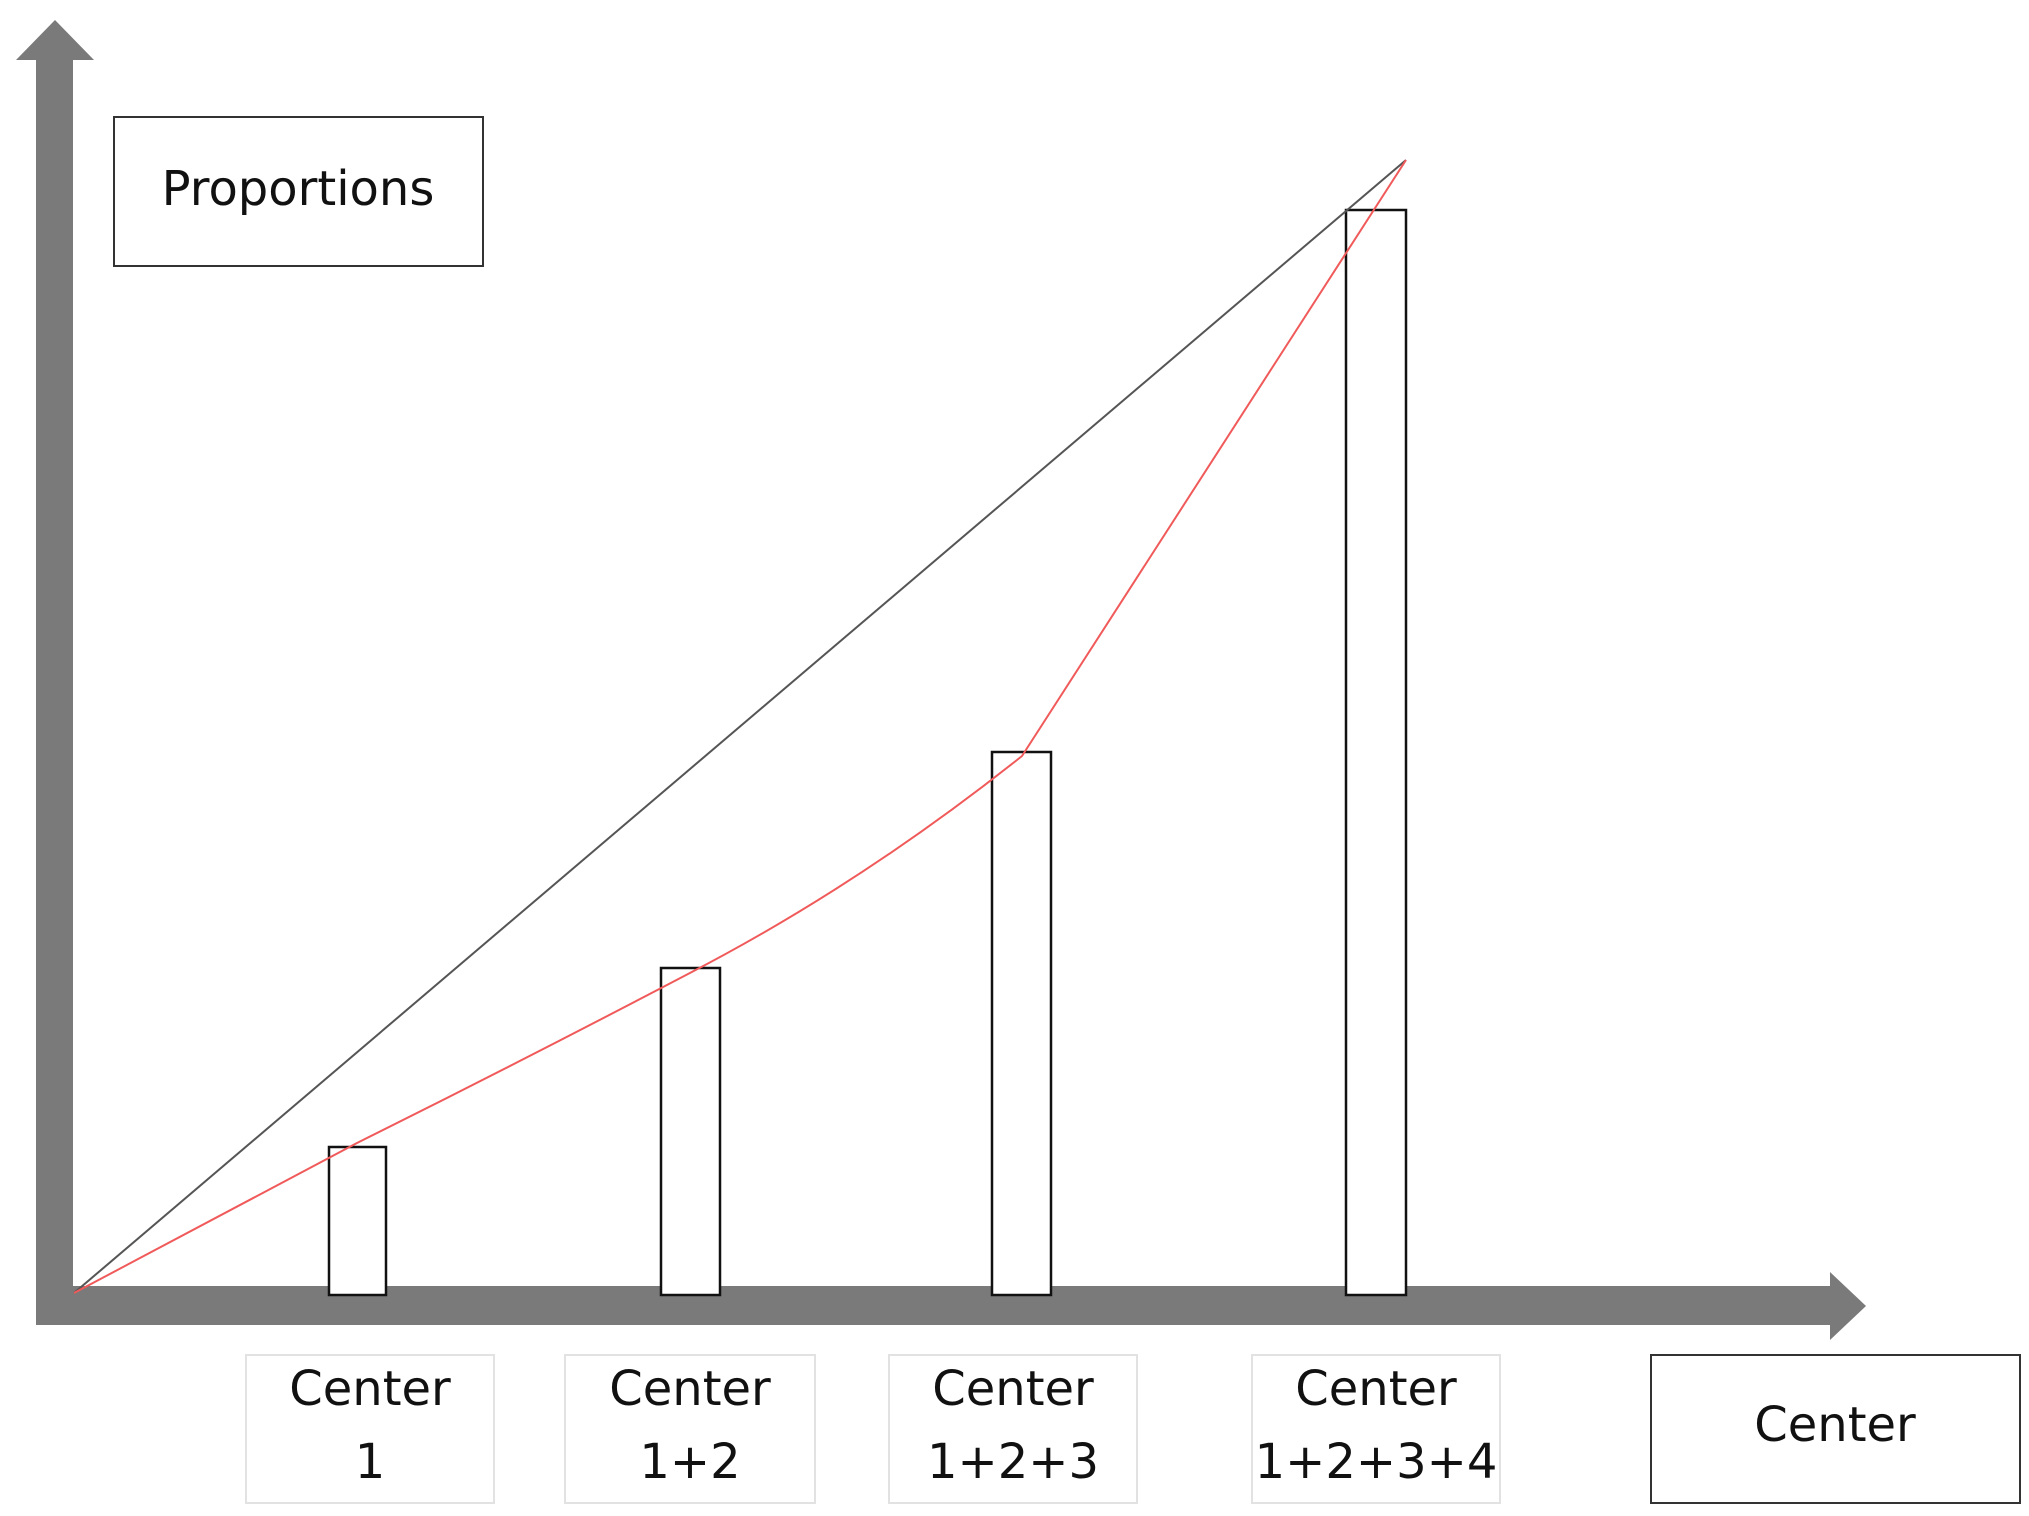 This screenshot has width=2029, height=1516. Describe the element at coordinates (54, 691) in the screenshot. I see `y-axis` at that location.